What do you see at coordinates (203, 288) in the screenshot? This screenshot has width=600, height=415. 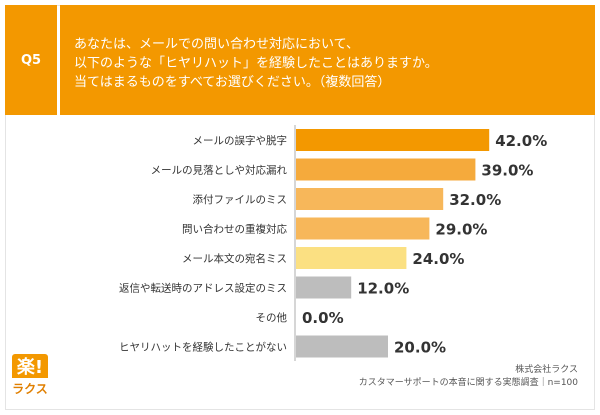 I see `category-label: 返信や転送時のアドレス設定のミス` at bounding box center [203, 288].